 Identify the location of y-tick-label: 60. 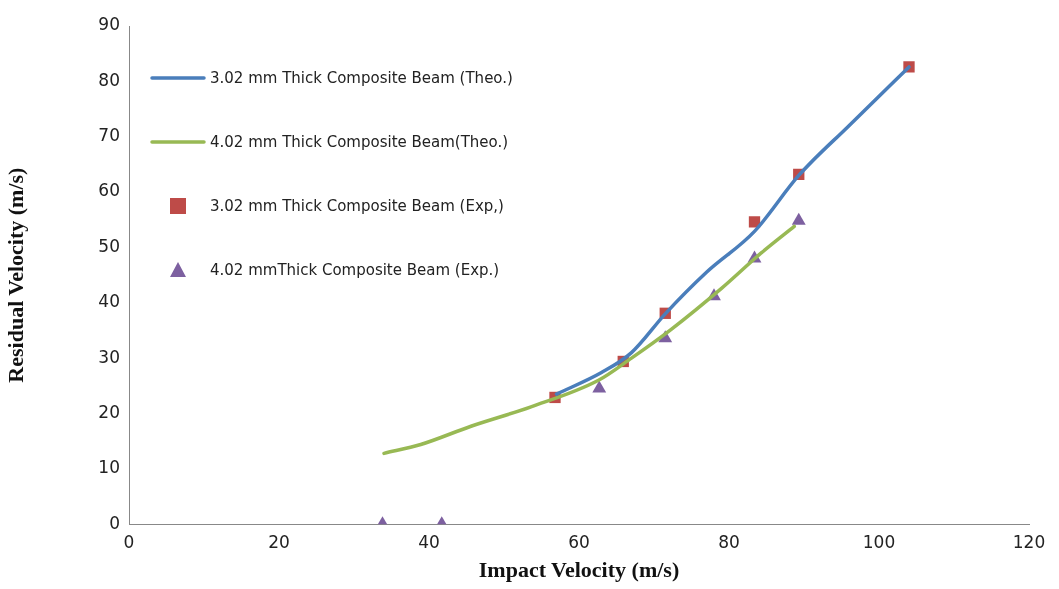
(109, 190).